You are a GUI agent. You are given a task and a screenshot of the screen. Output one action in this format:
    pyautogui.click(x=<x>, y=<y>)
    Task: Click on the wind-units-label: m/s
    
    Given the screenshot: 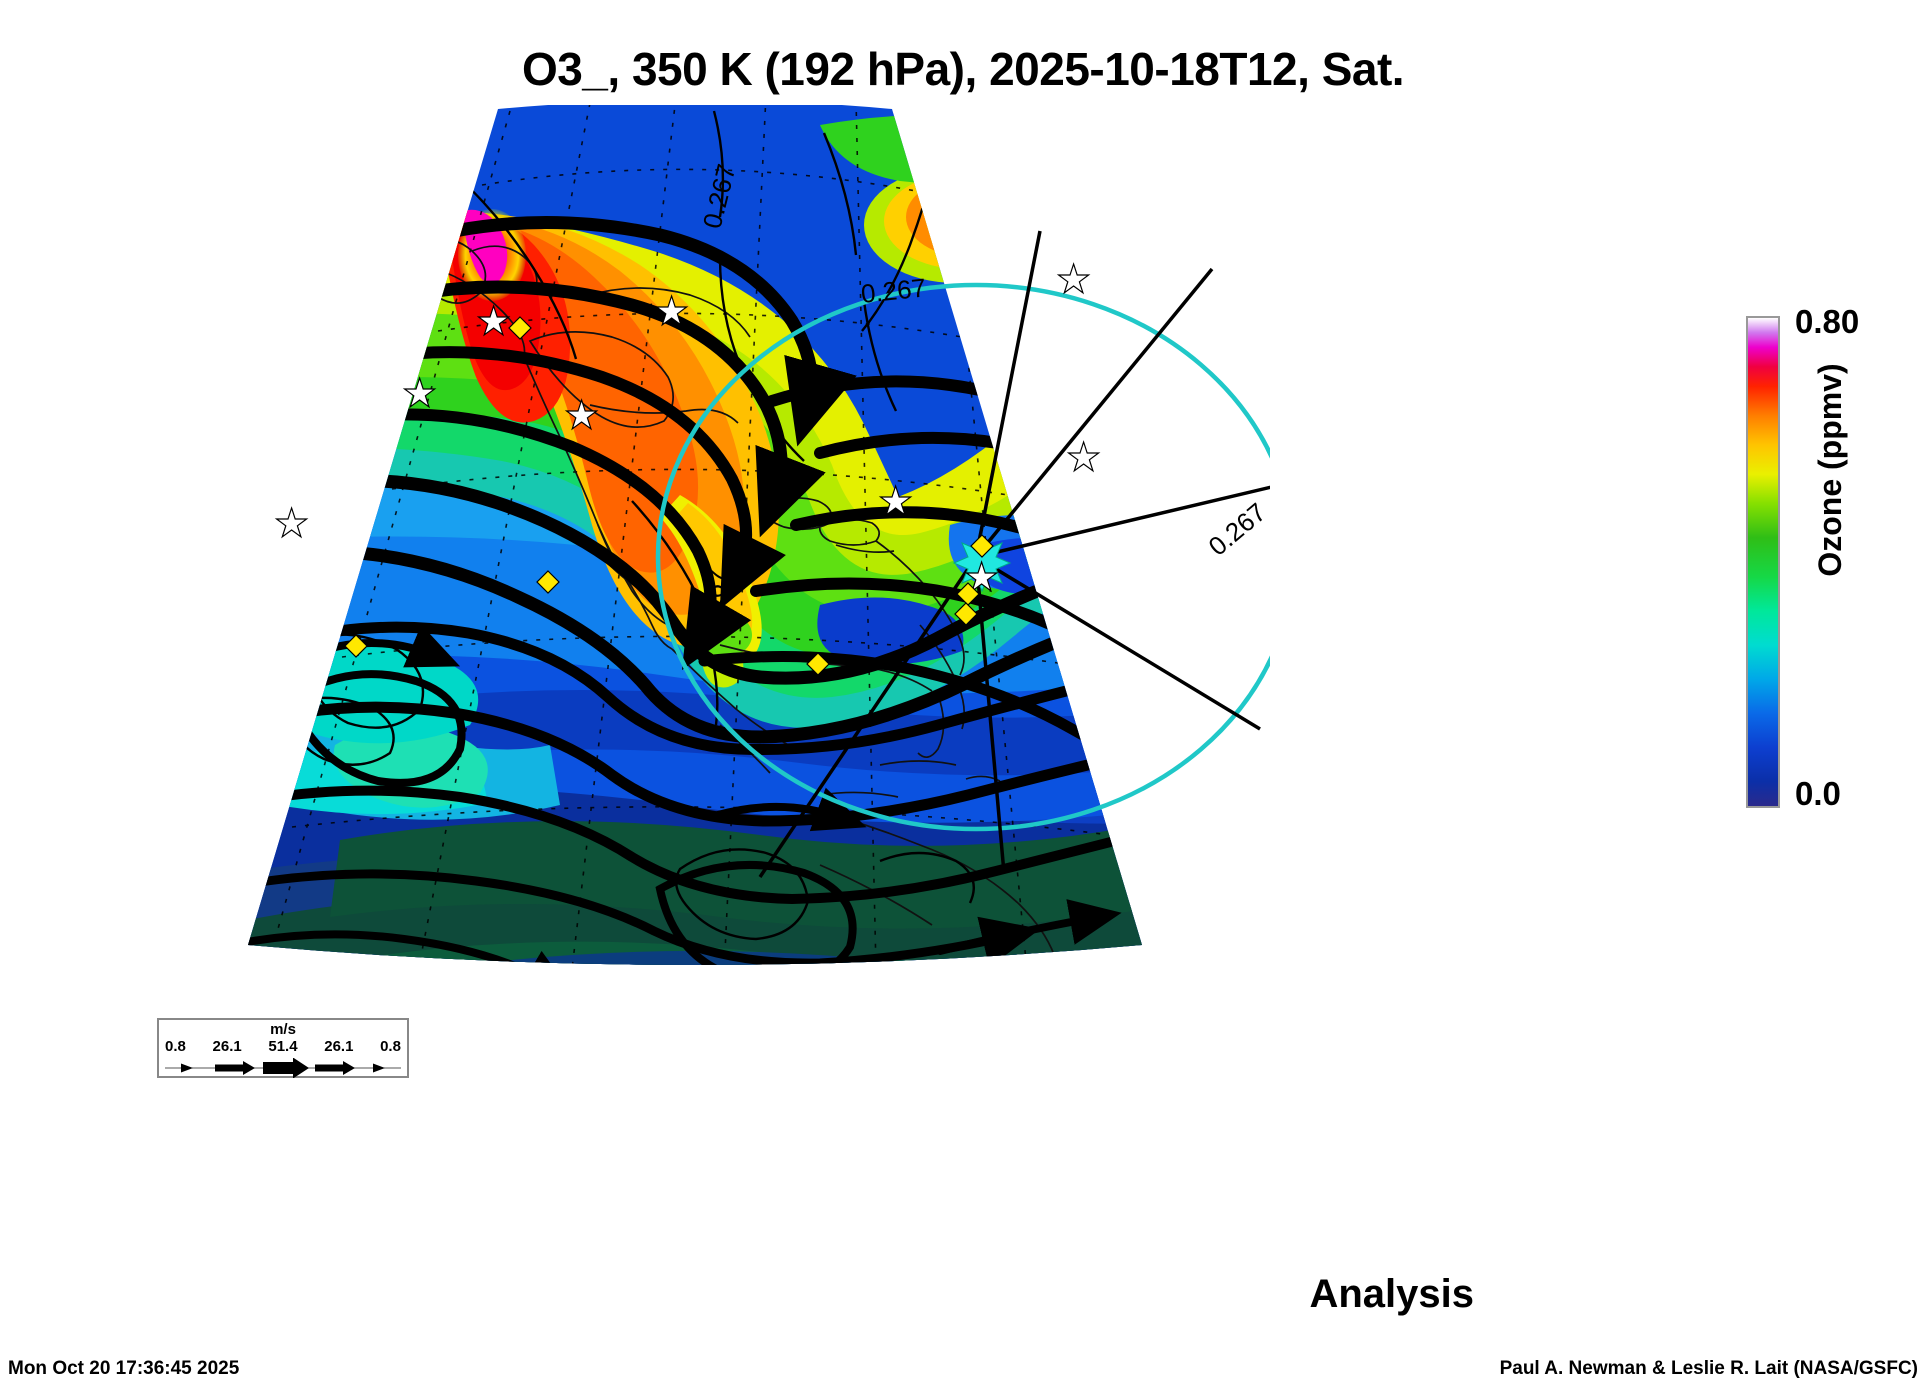 What is the action you would take?
    pyautogui.click(x=283, y=1029)
    